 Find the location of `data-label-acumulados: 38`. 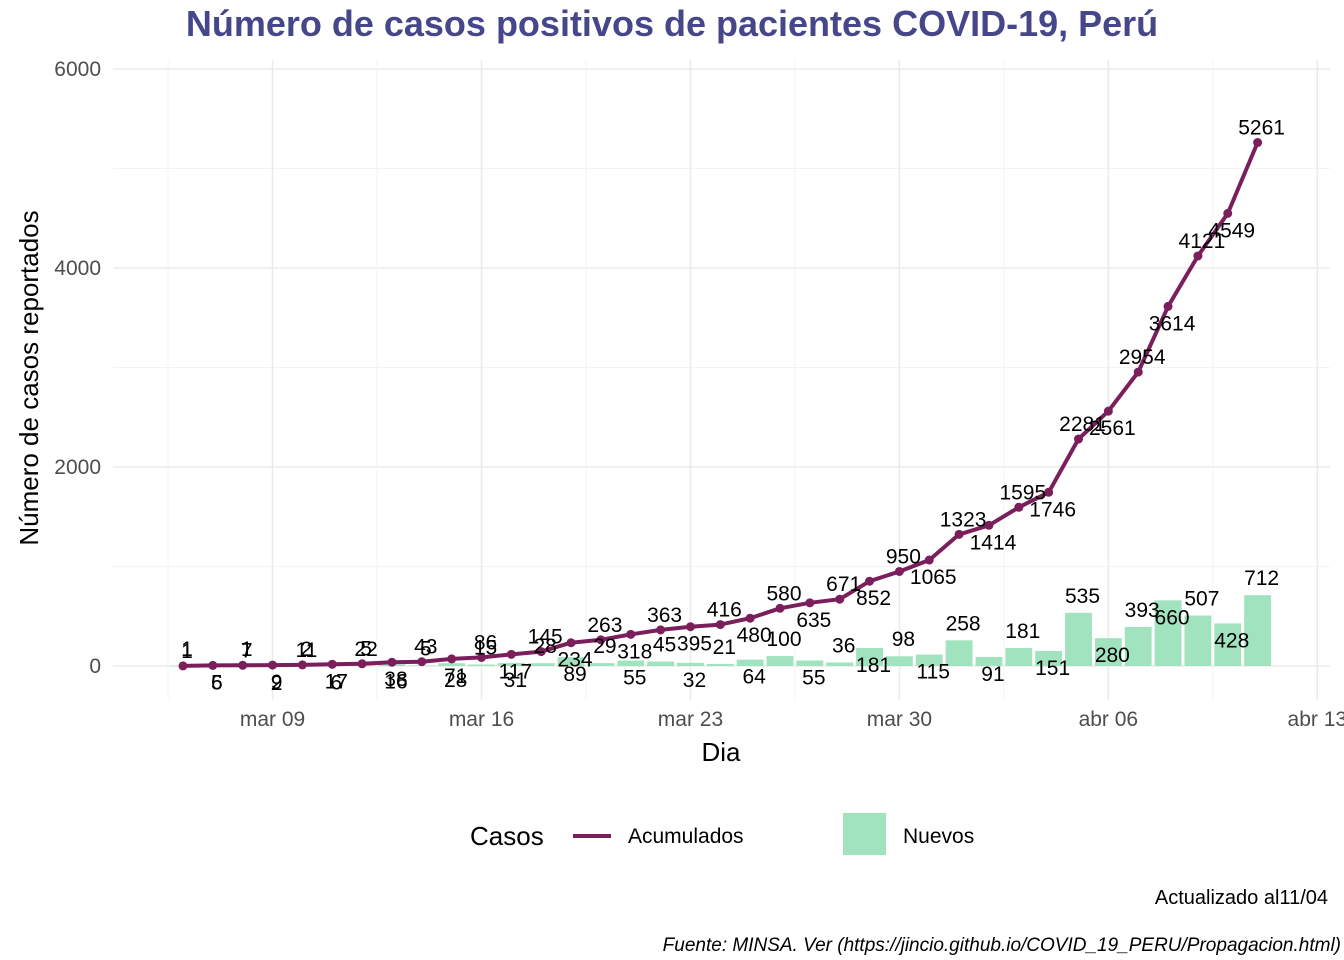

data-label-acumulados: 38 is located at coordinates (395, 679).